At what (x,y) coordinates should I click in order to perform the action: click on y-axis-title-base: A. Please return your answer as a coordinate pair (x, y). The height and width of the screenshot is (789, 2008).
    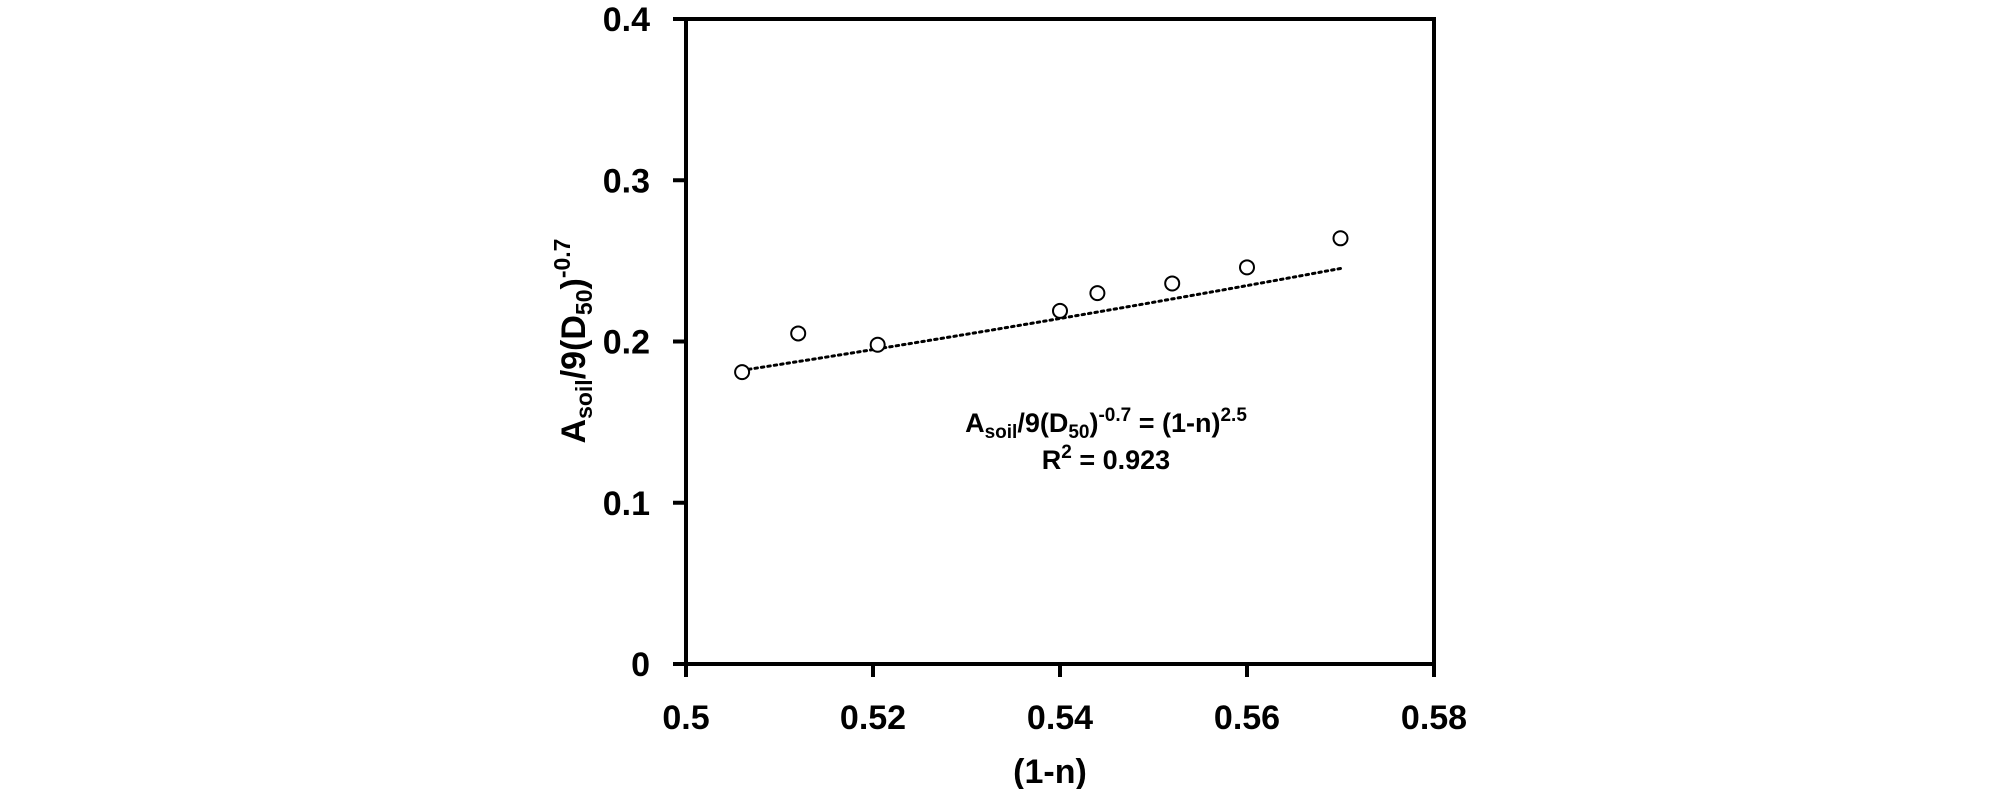
    Looking at the image, I should click on (574, 431).